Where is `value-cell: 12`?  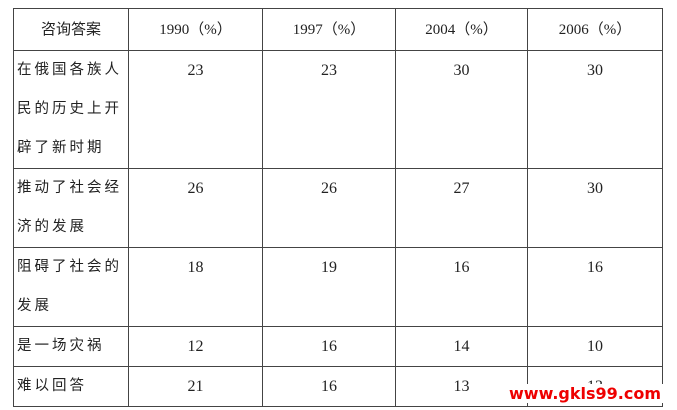
value-cell: 12 is located at coordinates (195, 346).